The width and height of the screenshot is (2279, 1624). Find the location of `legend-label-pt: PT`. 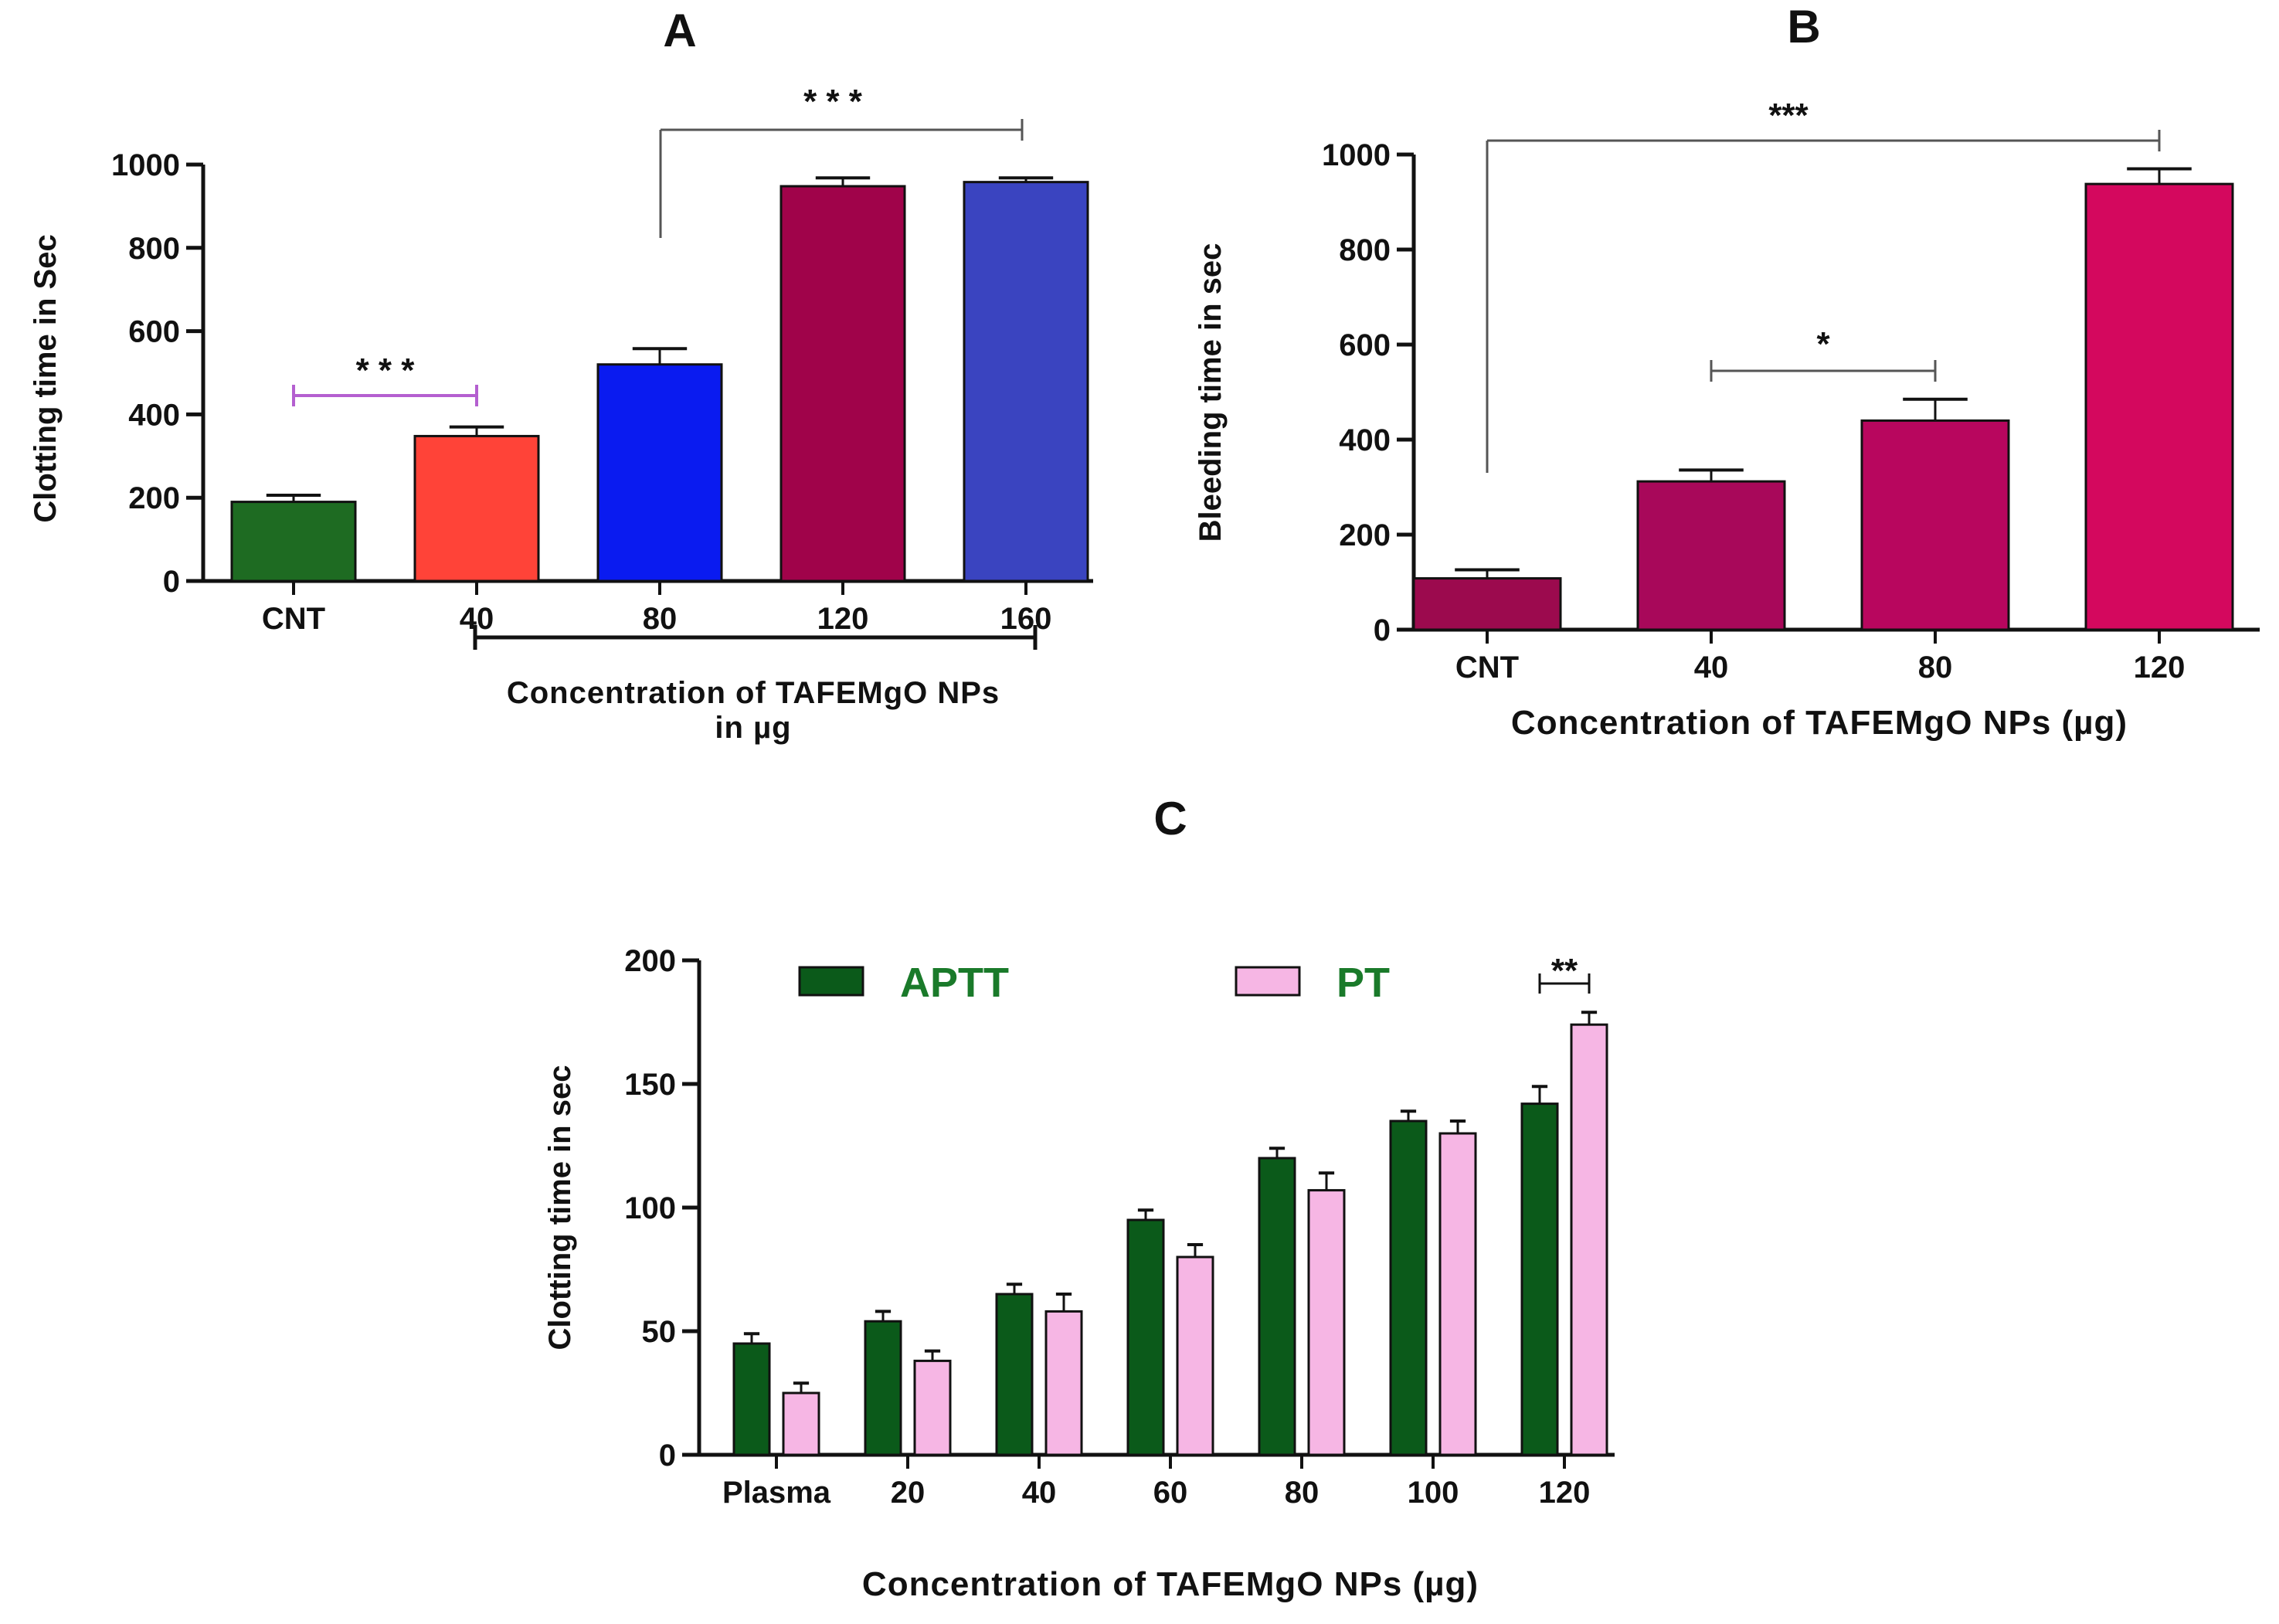

legend-label-pt: PT is located at coordinates (1363, 983).